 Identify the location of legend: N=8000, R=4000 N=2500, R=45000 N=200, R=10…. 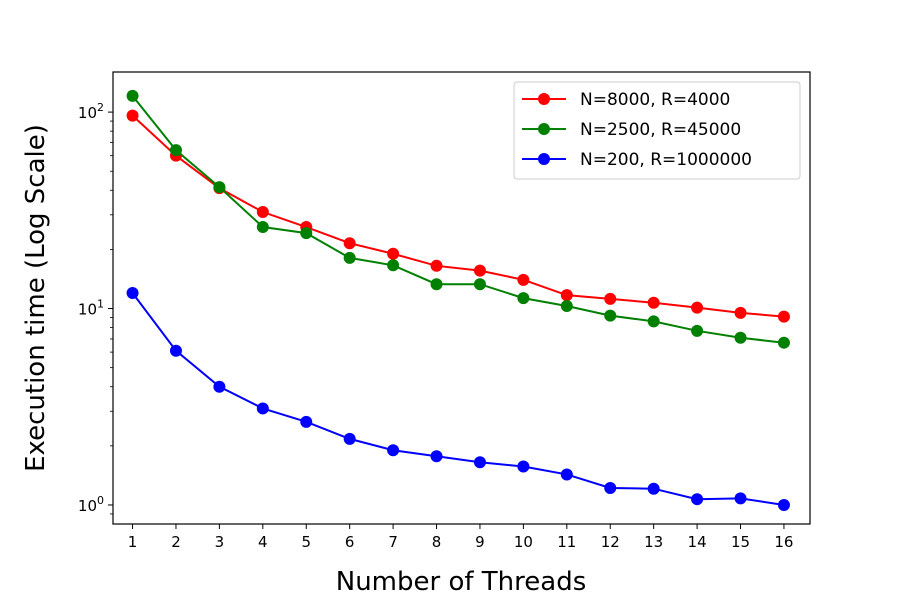
(657, 130).